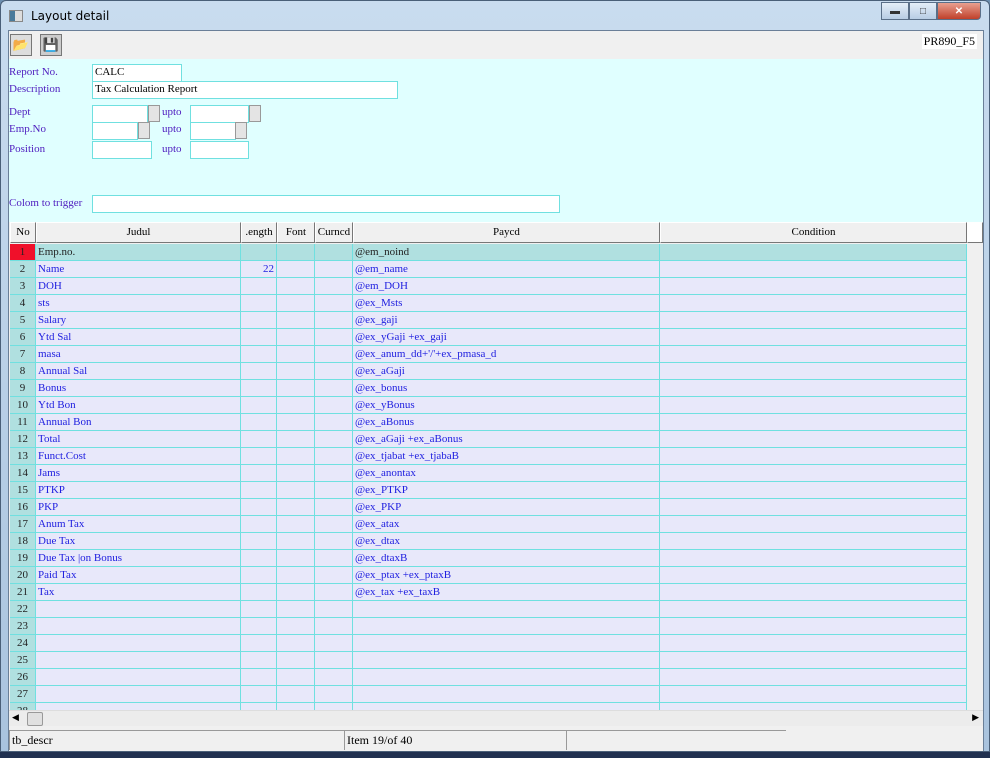  I want to click on open-folder-icon: 📂, so click(21, 45).